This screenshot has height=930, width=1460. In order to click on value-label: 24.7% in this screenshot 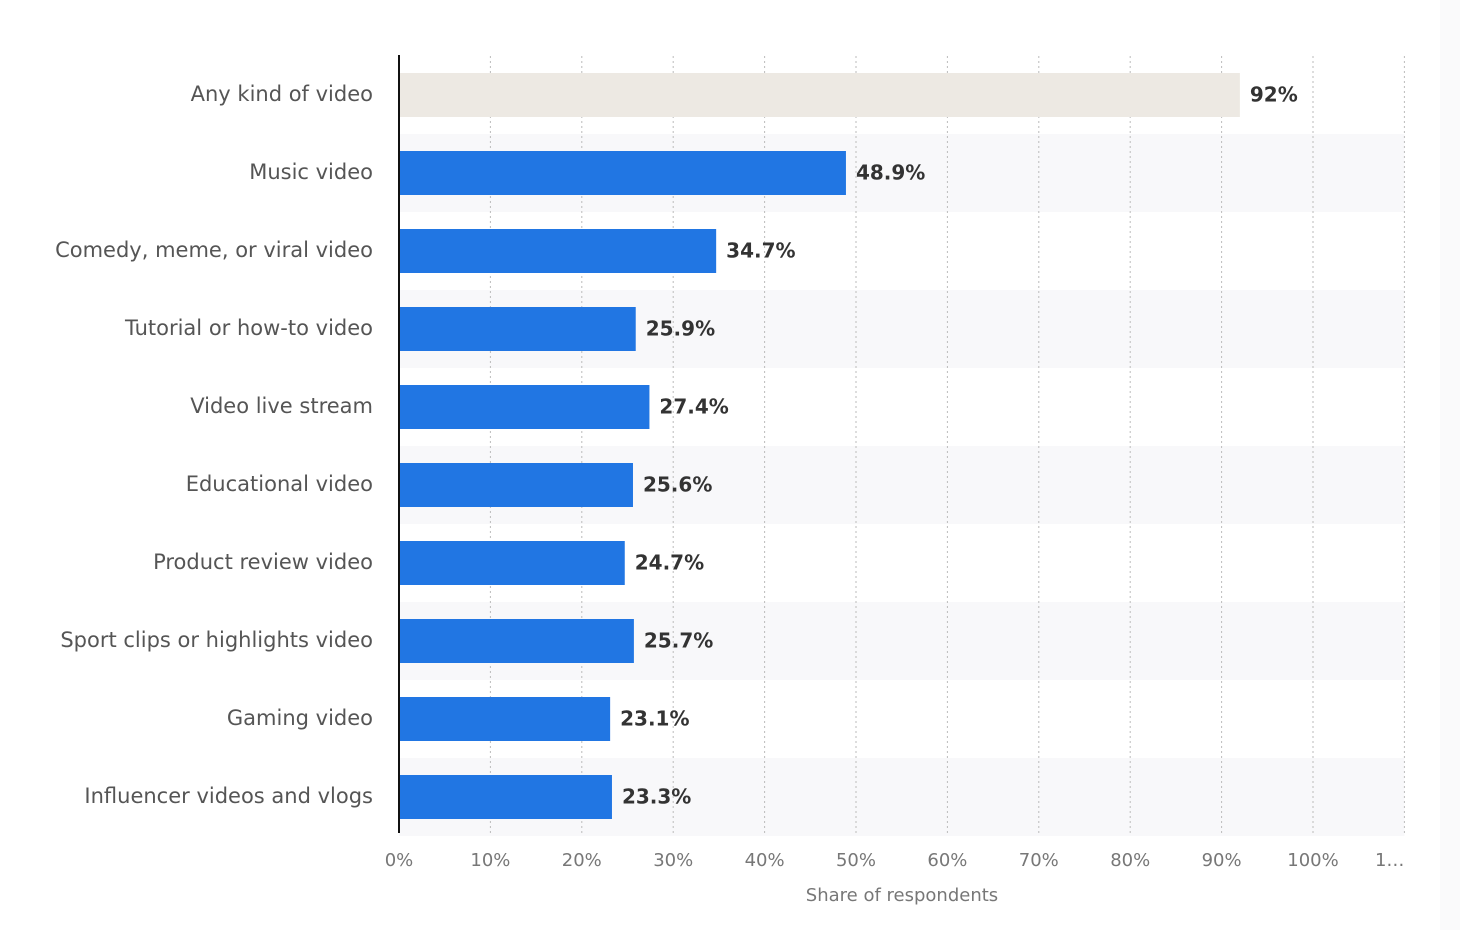, I will do `click(669, 563)`.